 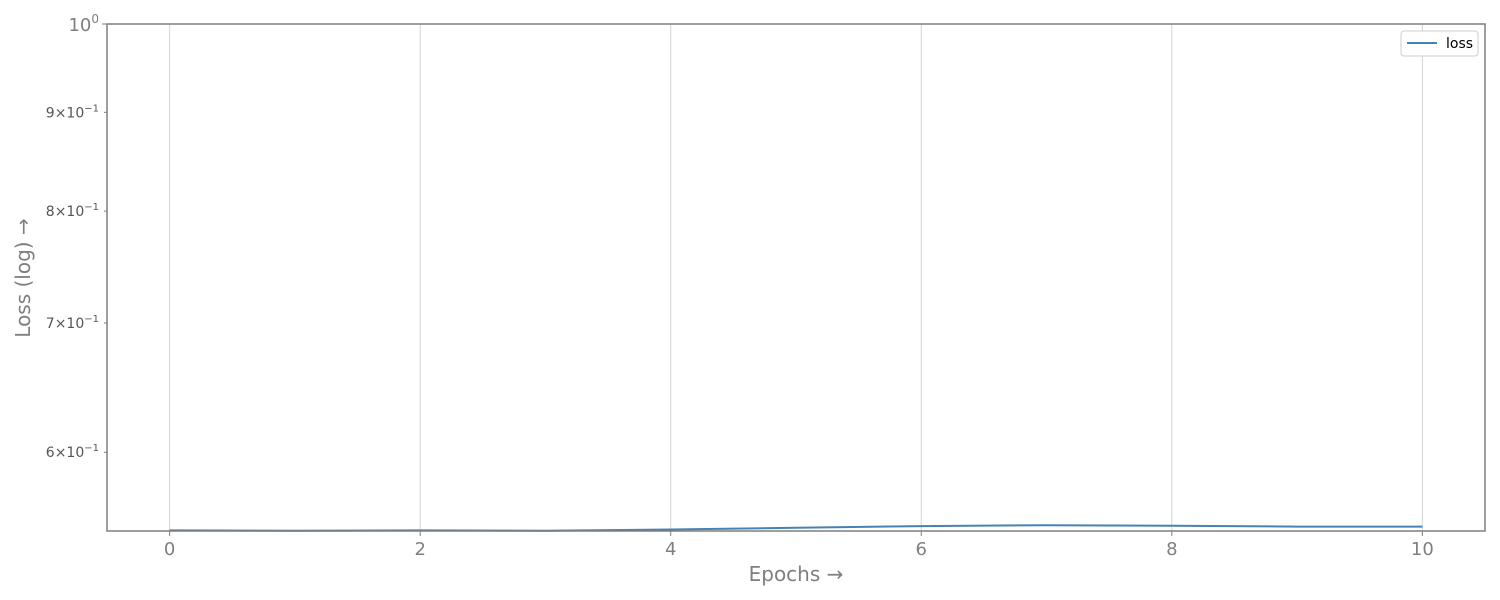 What do you see at coordinates (169, 549) in the screenshot?
I see `x-tick-label: 0` at bounding box center [169, 549].